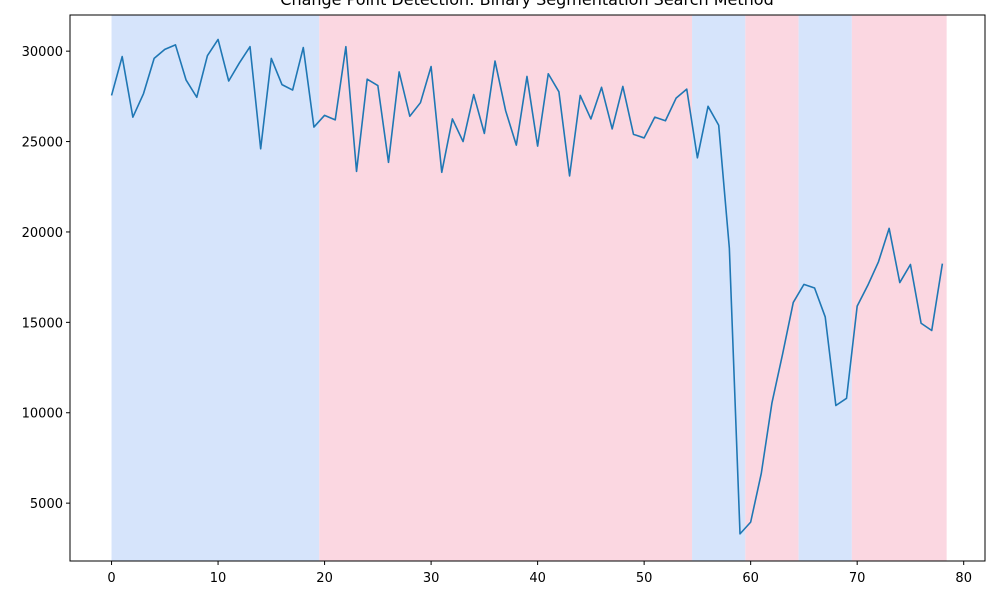  Describe the element at coordinates (431, 578) in the screenshot. I see `x-tick-label: 30` at that location.